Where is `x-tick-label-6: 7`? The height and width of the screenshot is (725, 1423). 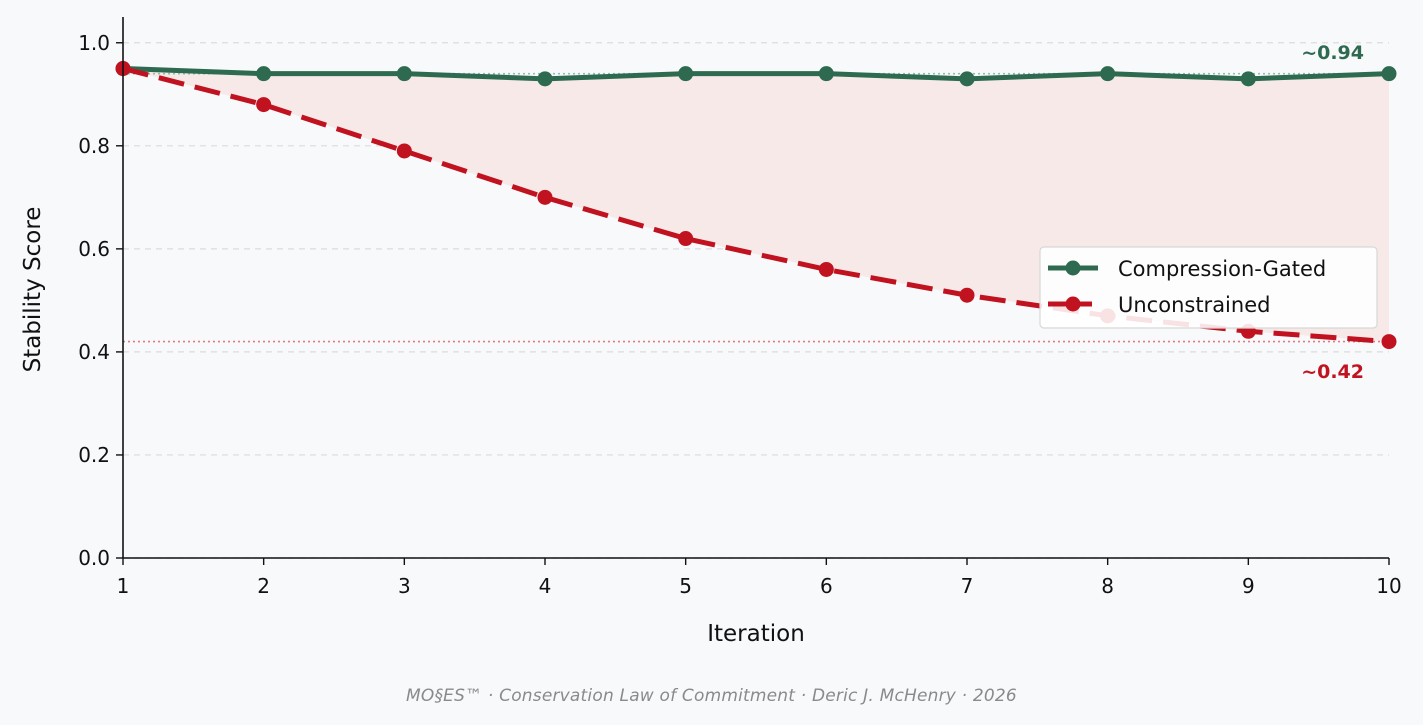 x-tick-label-6: 7 is located at coordinates (967, 586).